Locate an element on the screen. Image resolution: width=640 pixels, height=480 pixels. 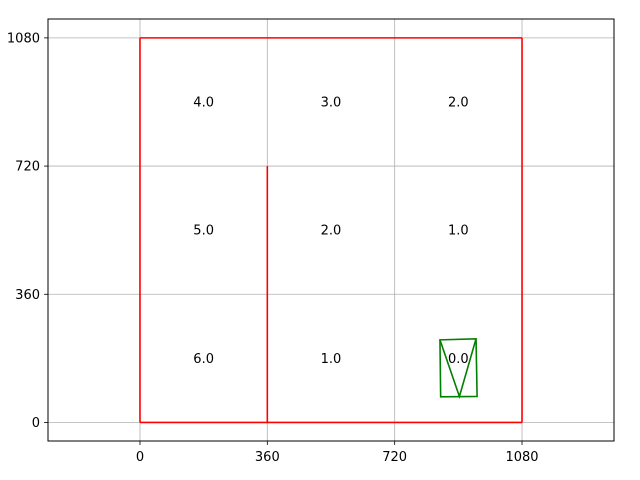
agent-outline is located at coordinates (458, 367).